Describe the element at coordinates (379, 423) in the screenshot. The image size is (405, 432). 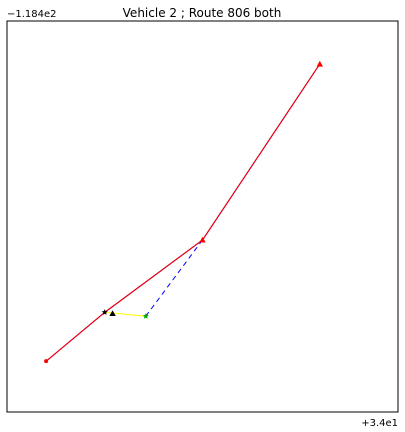
I see `x-offset-label: +3.4e1` at that location.